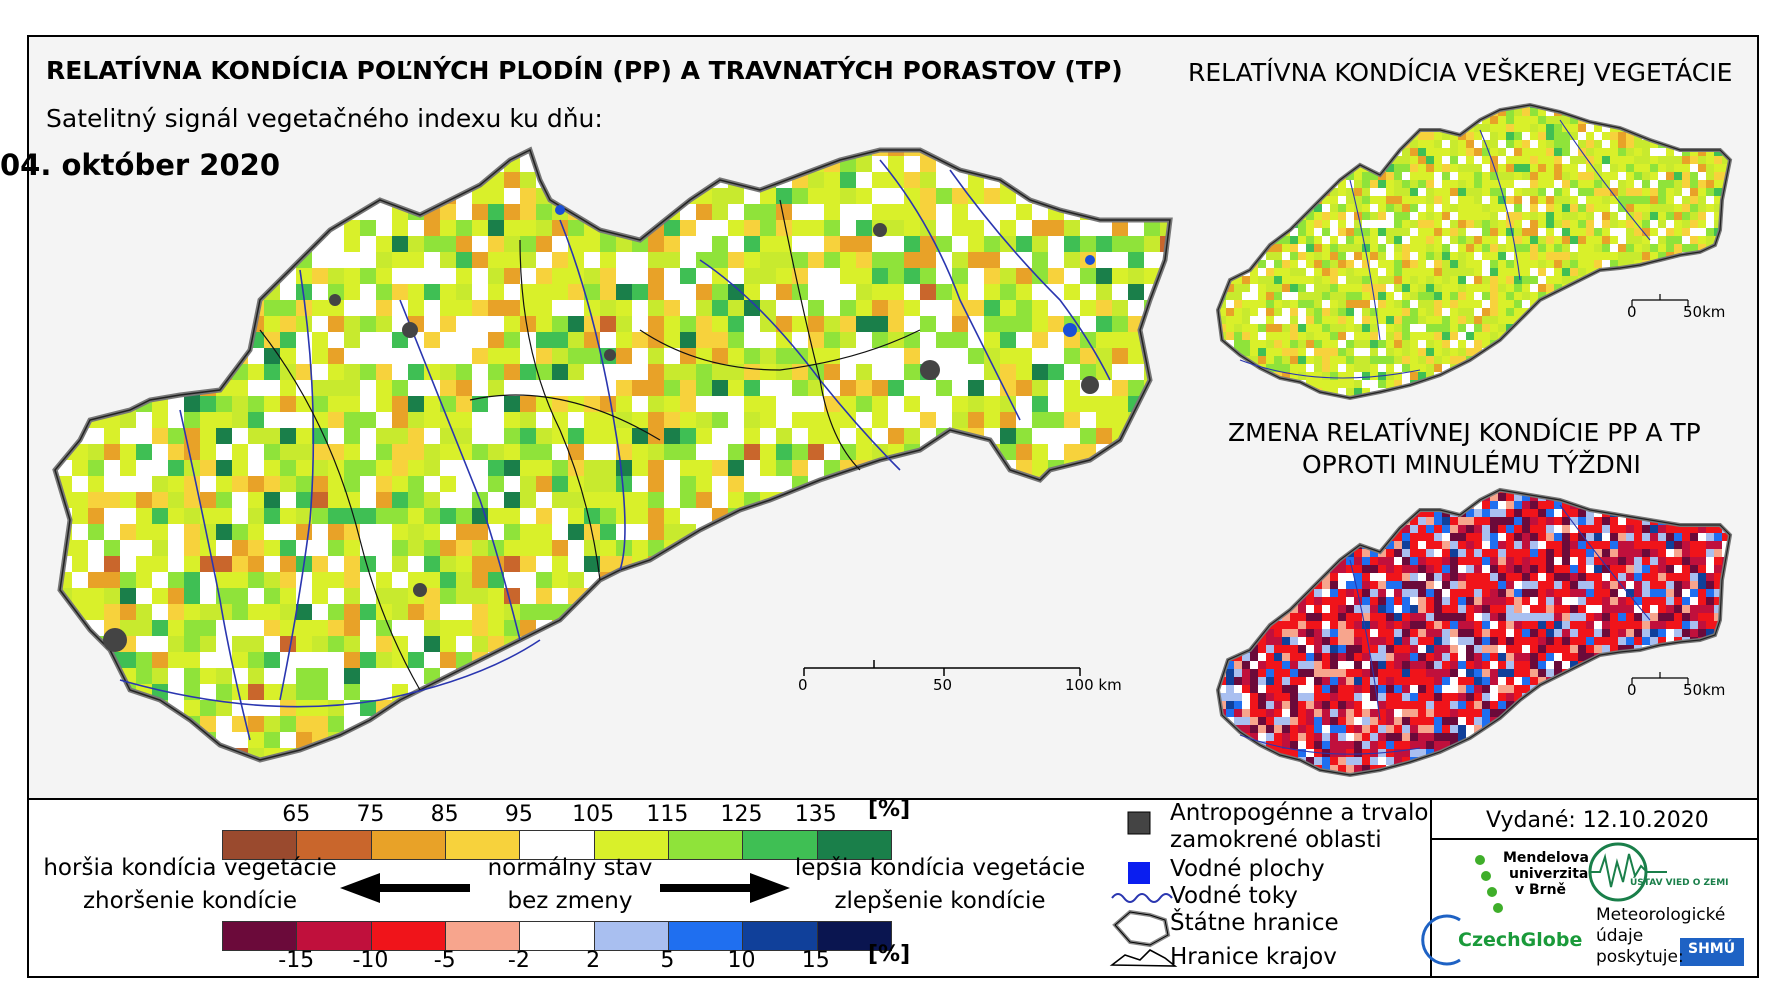 This screenshot has width=1772, height=1003. Describe the element at coordinates (296, 960) in the screenshot. I see `colorbar-tick-label: -15` at that location.